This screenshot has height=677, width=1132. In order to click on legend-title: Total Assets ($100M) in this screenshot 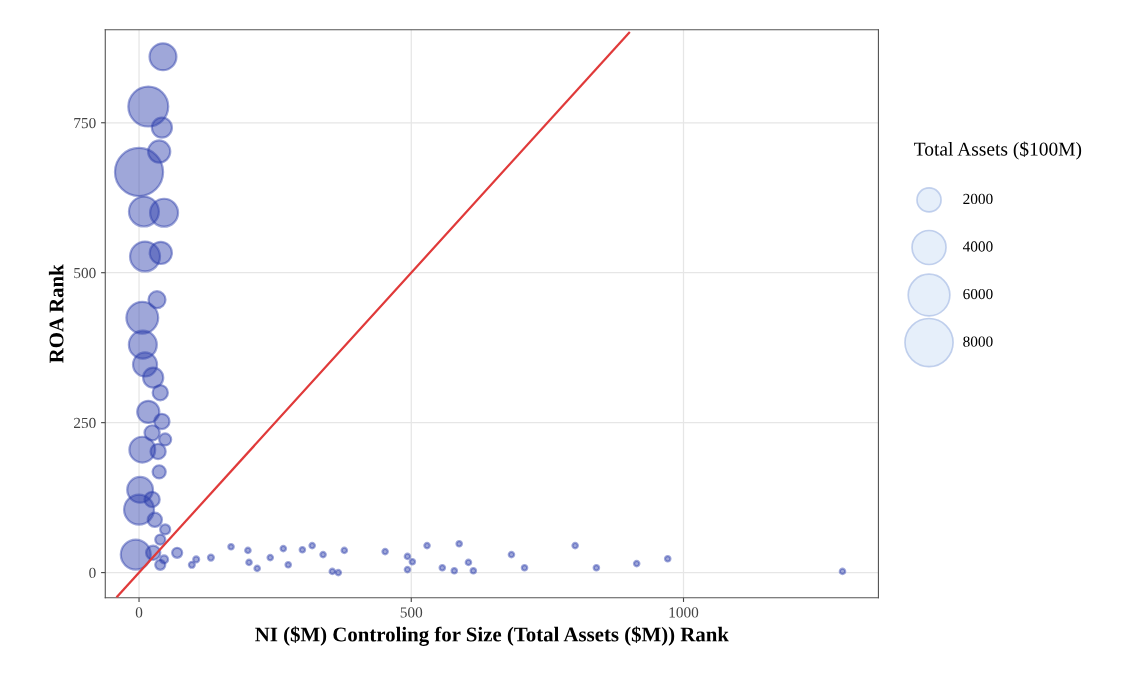, I will do `click(998, 150)`.